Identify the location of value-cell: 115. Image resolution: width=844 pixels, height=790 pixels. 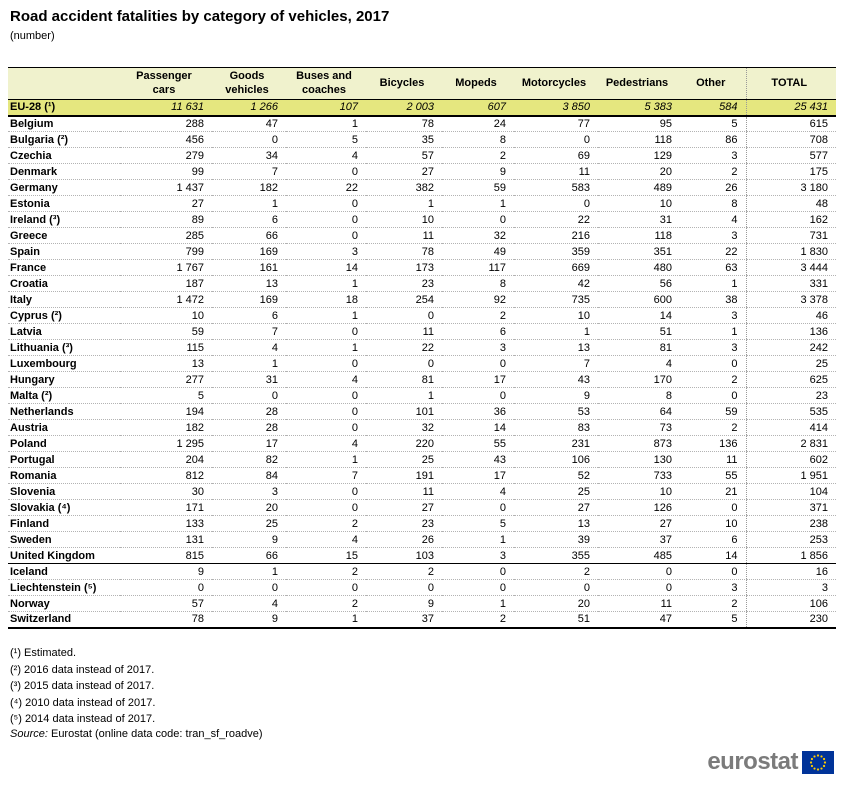
(166, 347).